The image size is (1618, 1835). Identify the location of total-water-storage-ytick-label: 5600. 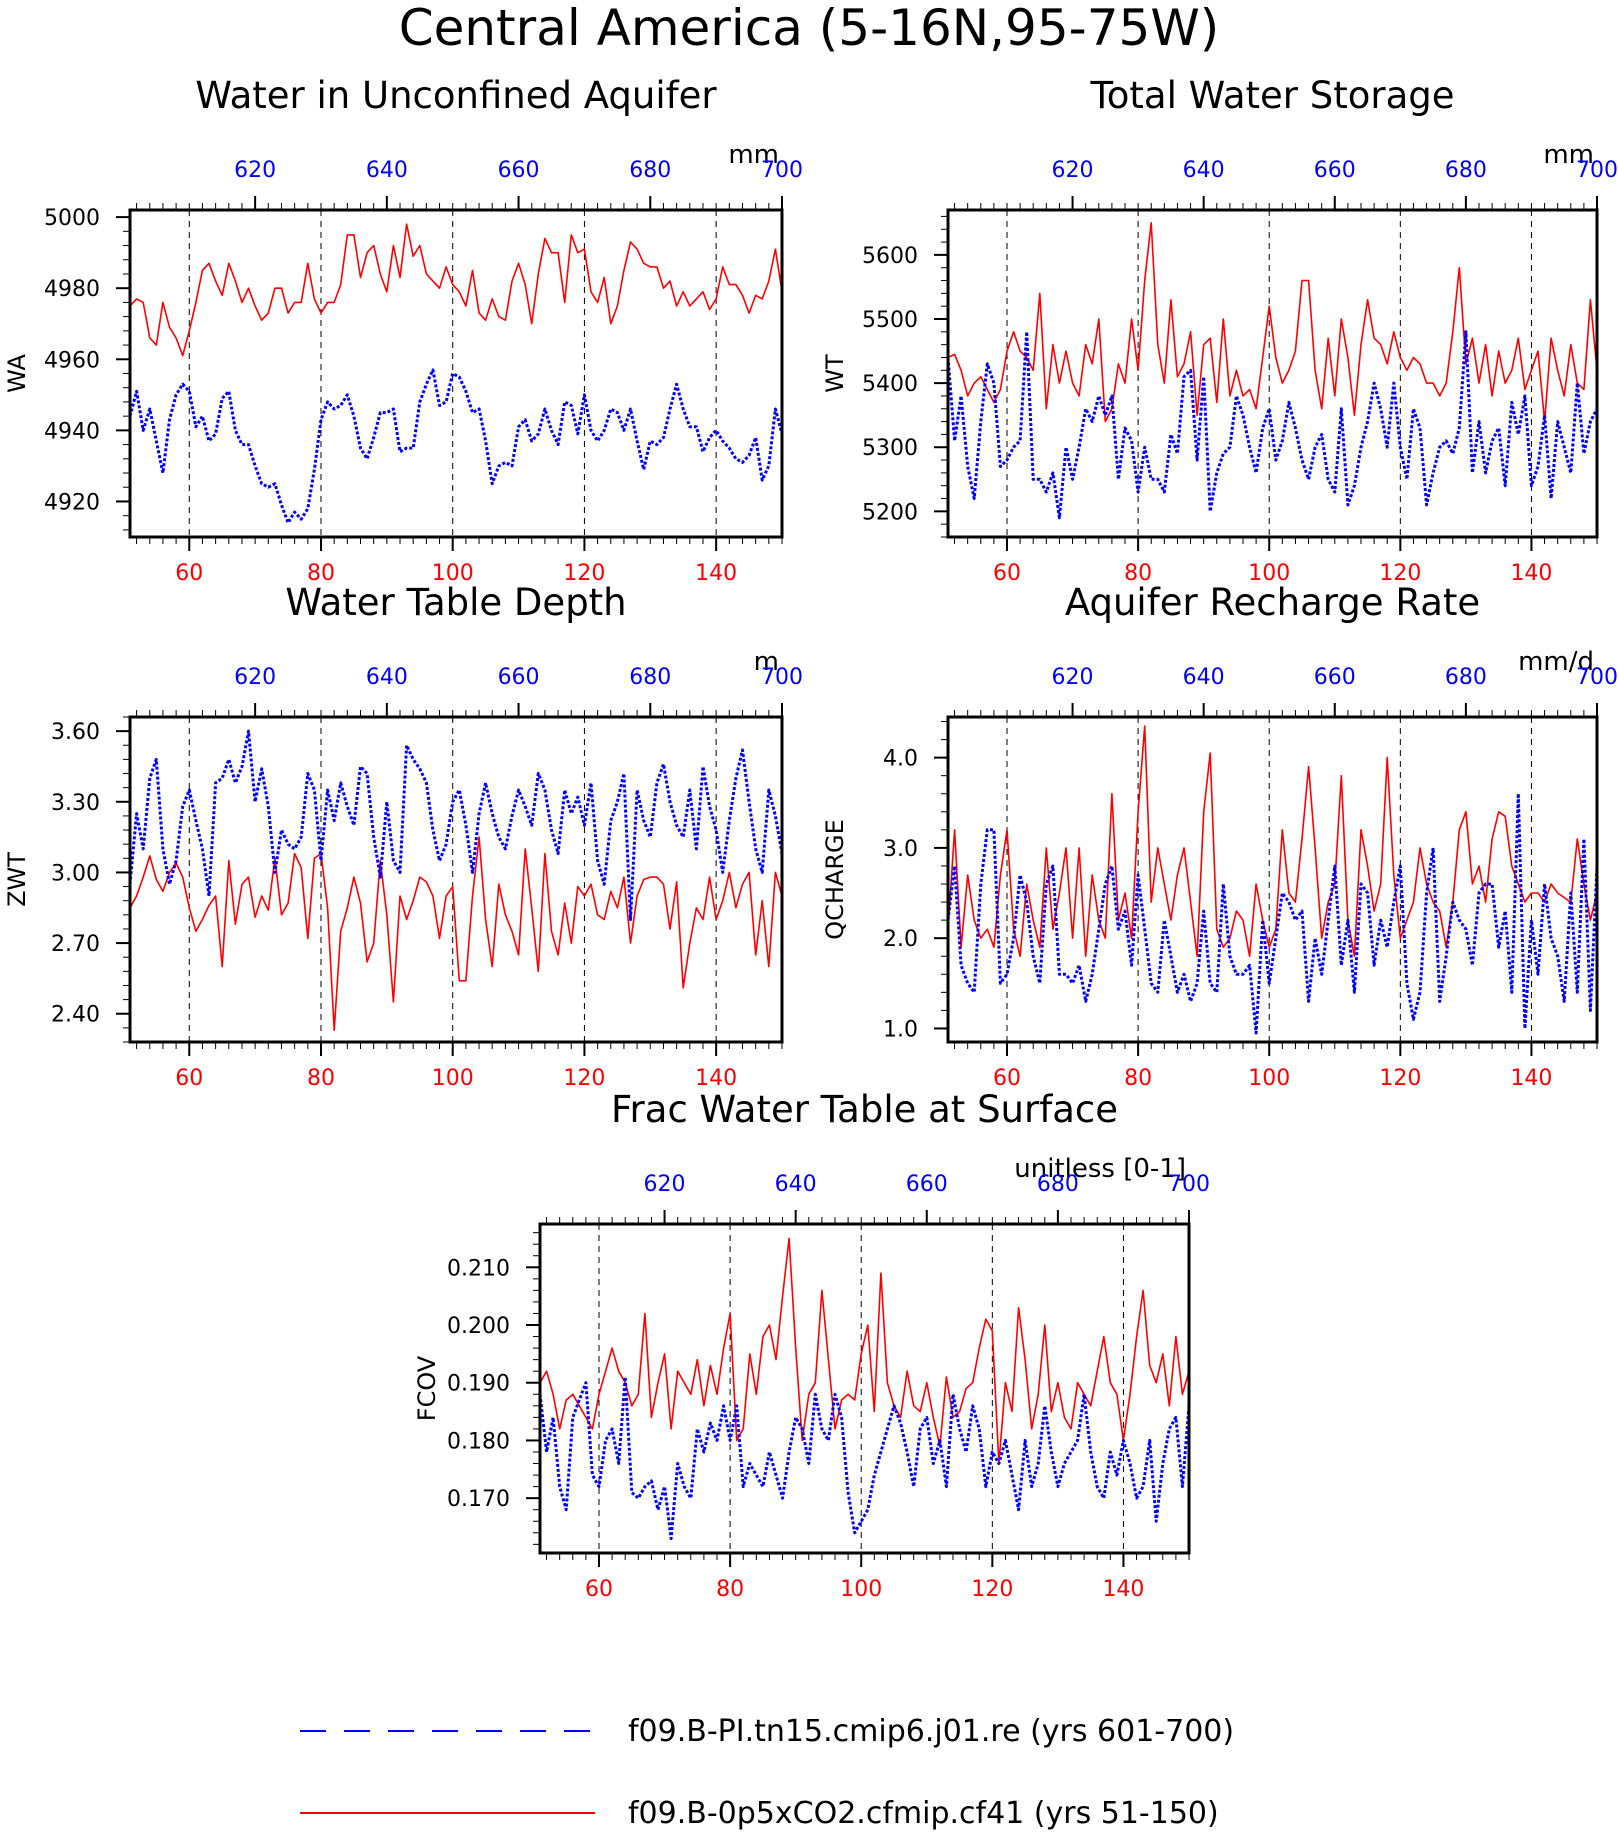
(890, 256).